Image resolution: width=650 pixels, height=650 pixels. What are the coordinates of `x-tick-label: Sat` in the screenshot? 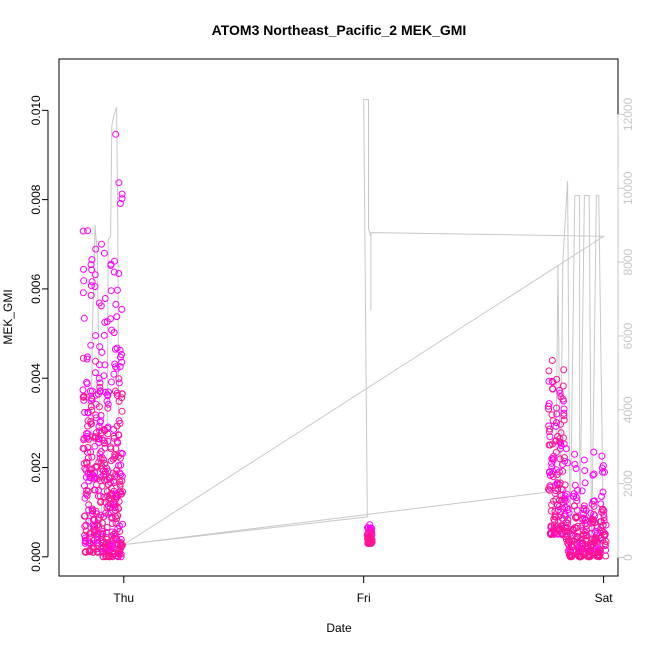 It's located at (604, 598).